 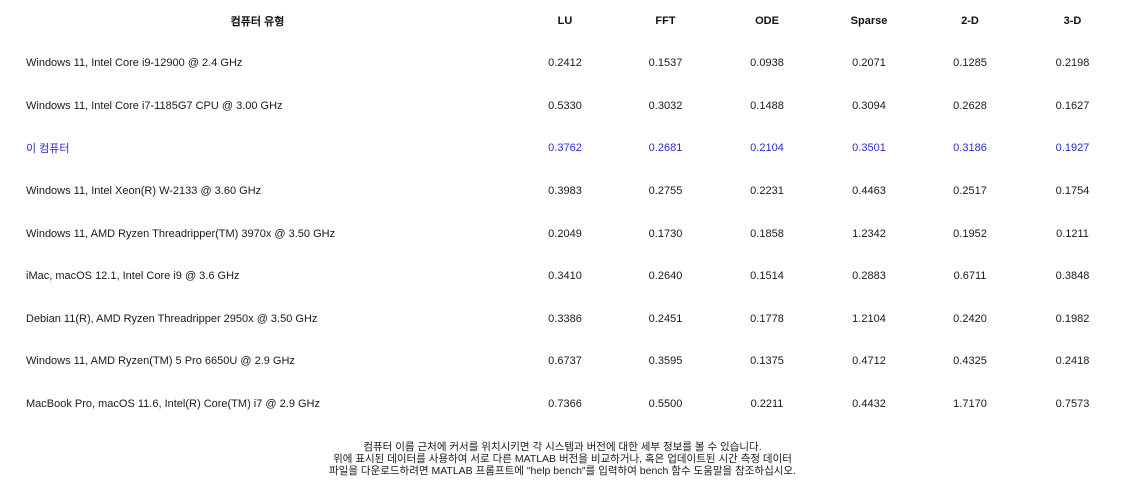 What do you see at coordinates (970, 276) in the screenshot?
I see `2d-value: 0.6711` at bounding box center [970, 276].